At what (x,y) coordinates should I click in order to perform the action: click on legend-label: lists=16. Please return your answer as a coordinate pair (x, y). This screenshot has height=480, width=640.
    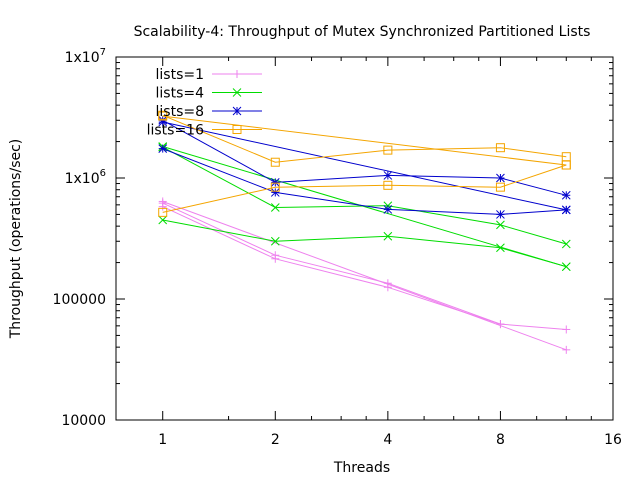
    Looking at the image, I should click on (175, 131).